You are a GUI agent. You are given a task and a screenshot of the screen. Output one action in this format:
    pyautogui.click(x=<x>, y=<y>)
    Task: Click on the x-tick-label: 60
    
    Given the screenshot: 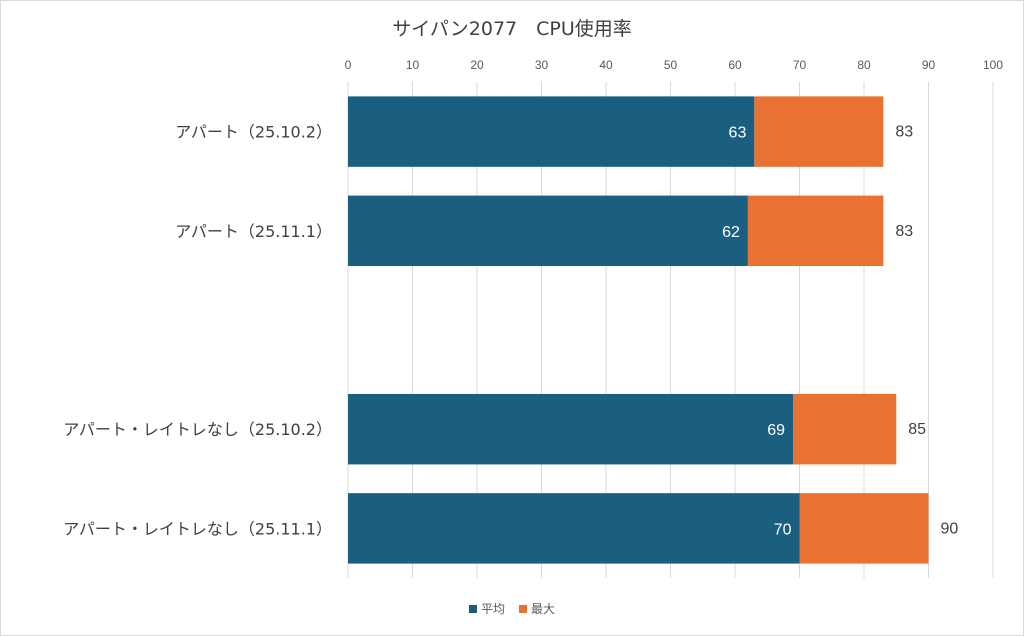 What is the action you would take?
    pyautogui.click(x=735, y=65)
    